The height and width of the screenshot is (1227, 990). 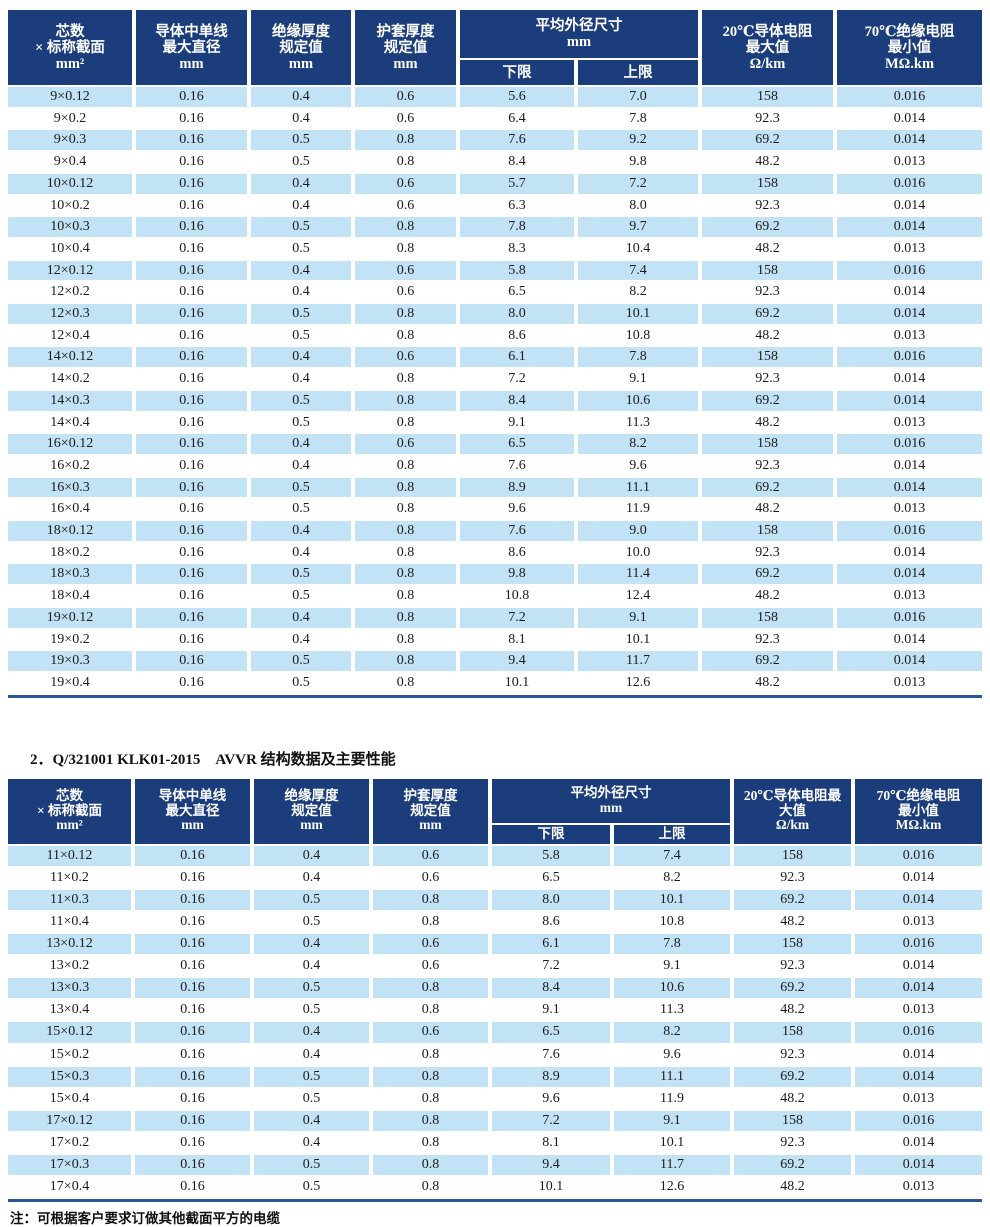 I want to click on cell-od-upper: 11.7, so click(x=638, y=661).